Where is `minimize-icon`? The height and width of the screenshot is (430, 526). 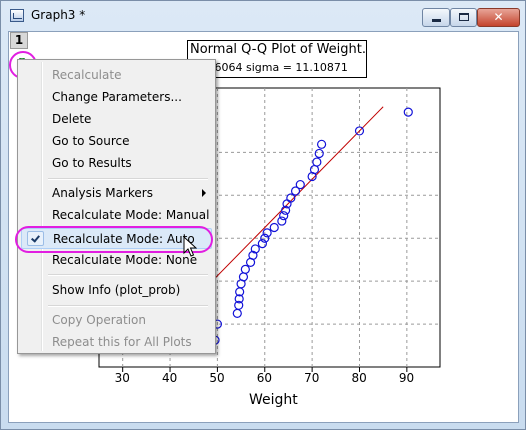
minimize-icon is located at coordinates (436, 20).